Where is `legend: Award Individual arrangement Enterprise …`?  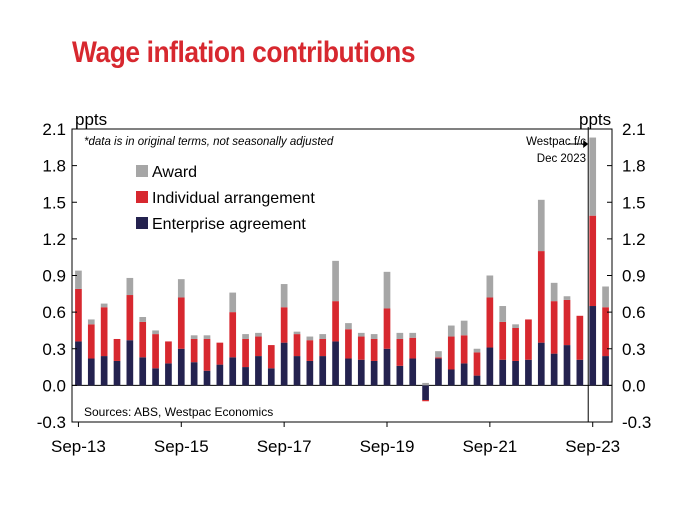
legend: Award Individual arrangement Enterprise … is located at coordinates (225, 198).